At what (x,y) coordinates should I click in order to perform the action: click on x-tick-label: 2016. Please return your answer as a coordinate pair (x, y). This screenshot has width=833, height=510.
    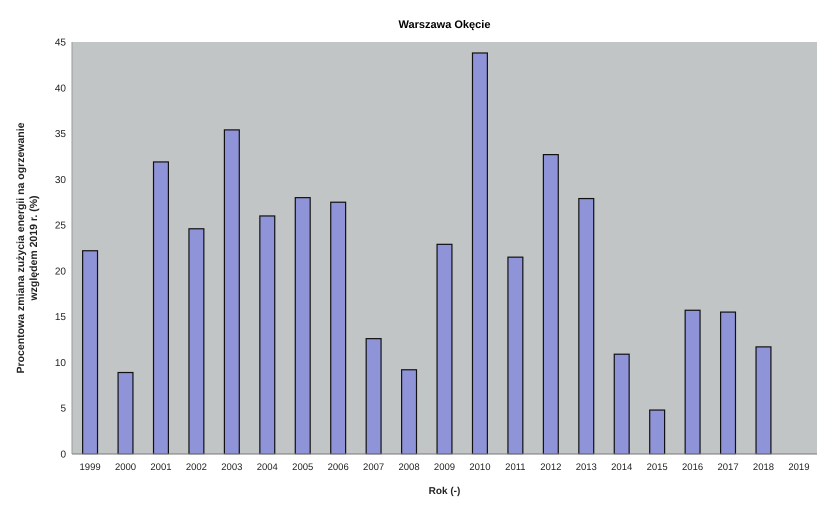
    Looking at the image, I should click on (693, 467).